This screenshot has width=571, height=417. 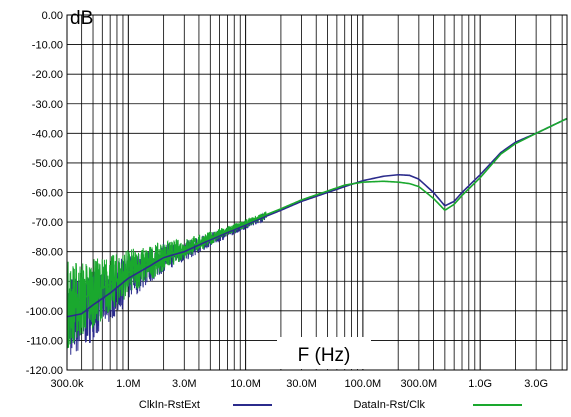 I want to click on x-tick-label: 30.0M, so click(x=301, y=384).